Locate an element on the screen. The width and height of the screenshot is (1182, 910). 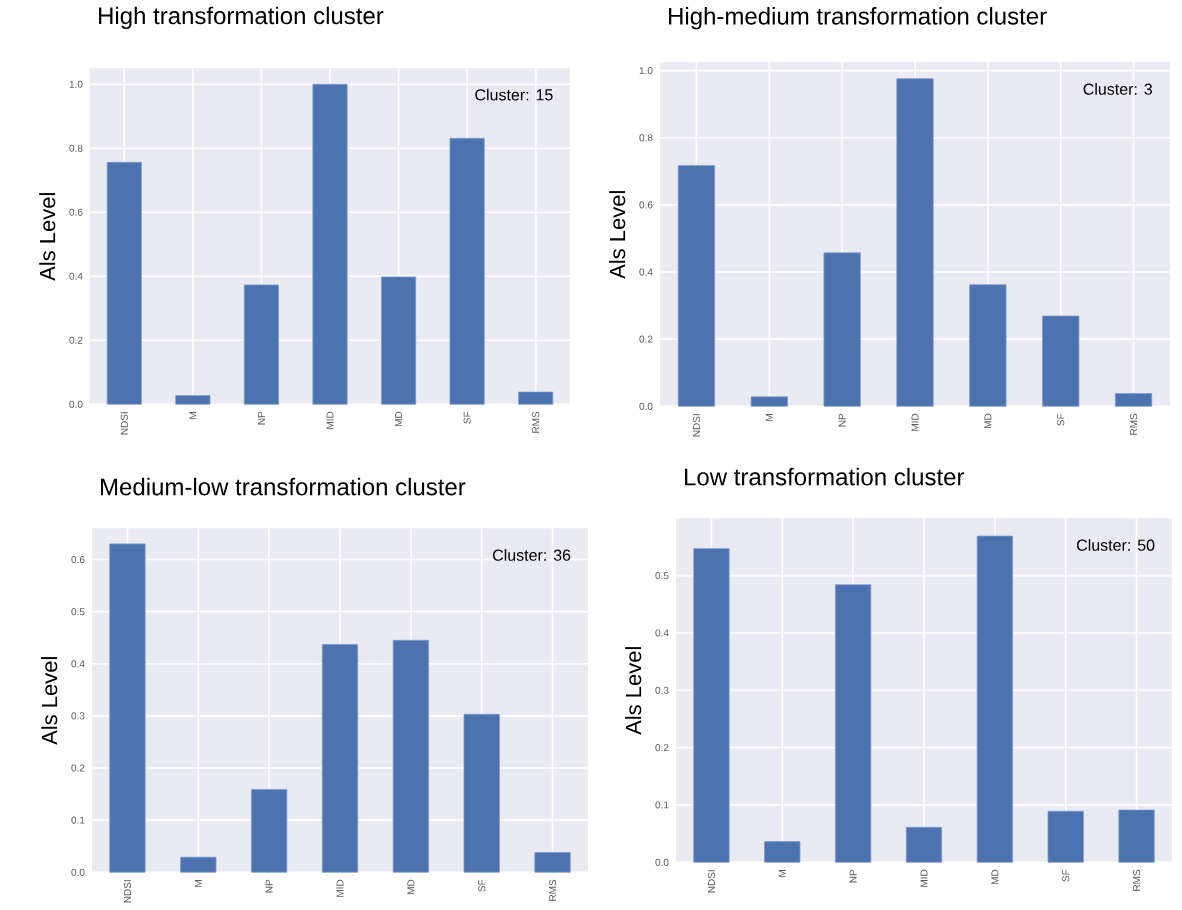
chart-title: Low transformation cluster is located at coordinates (825, 476).